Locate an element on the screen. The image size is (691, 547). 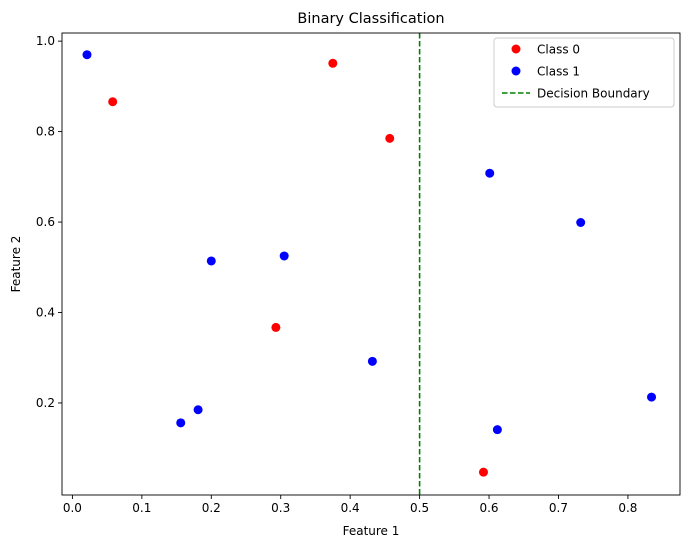
y-tick-label: 0.2 is located at coordinates (45, 403).